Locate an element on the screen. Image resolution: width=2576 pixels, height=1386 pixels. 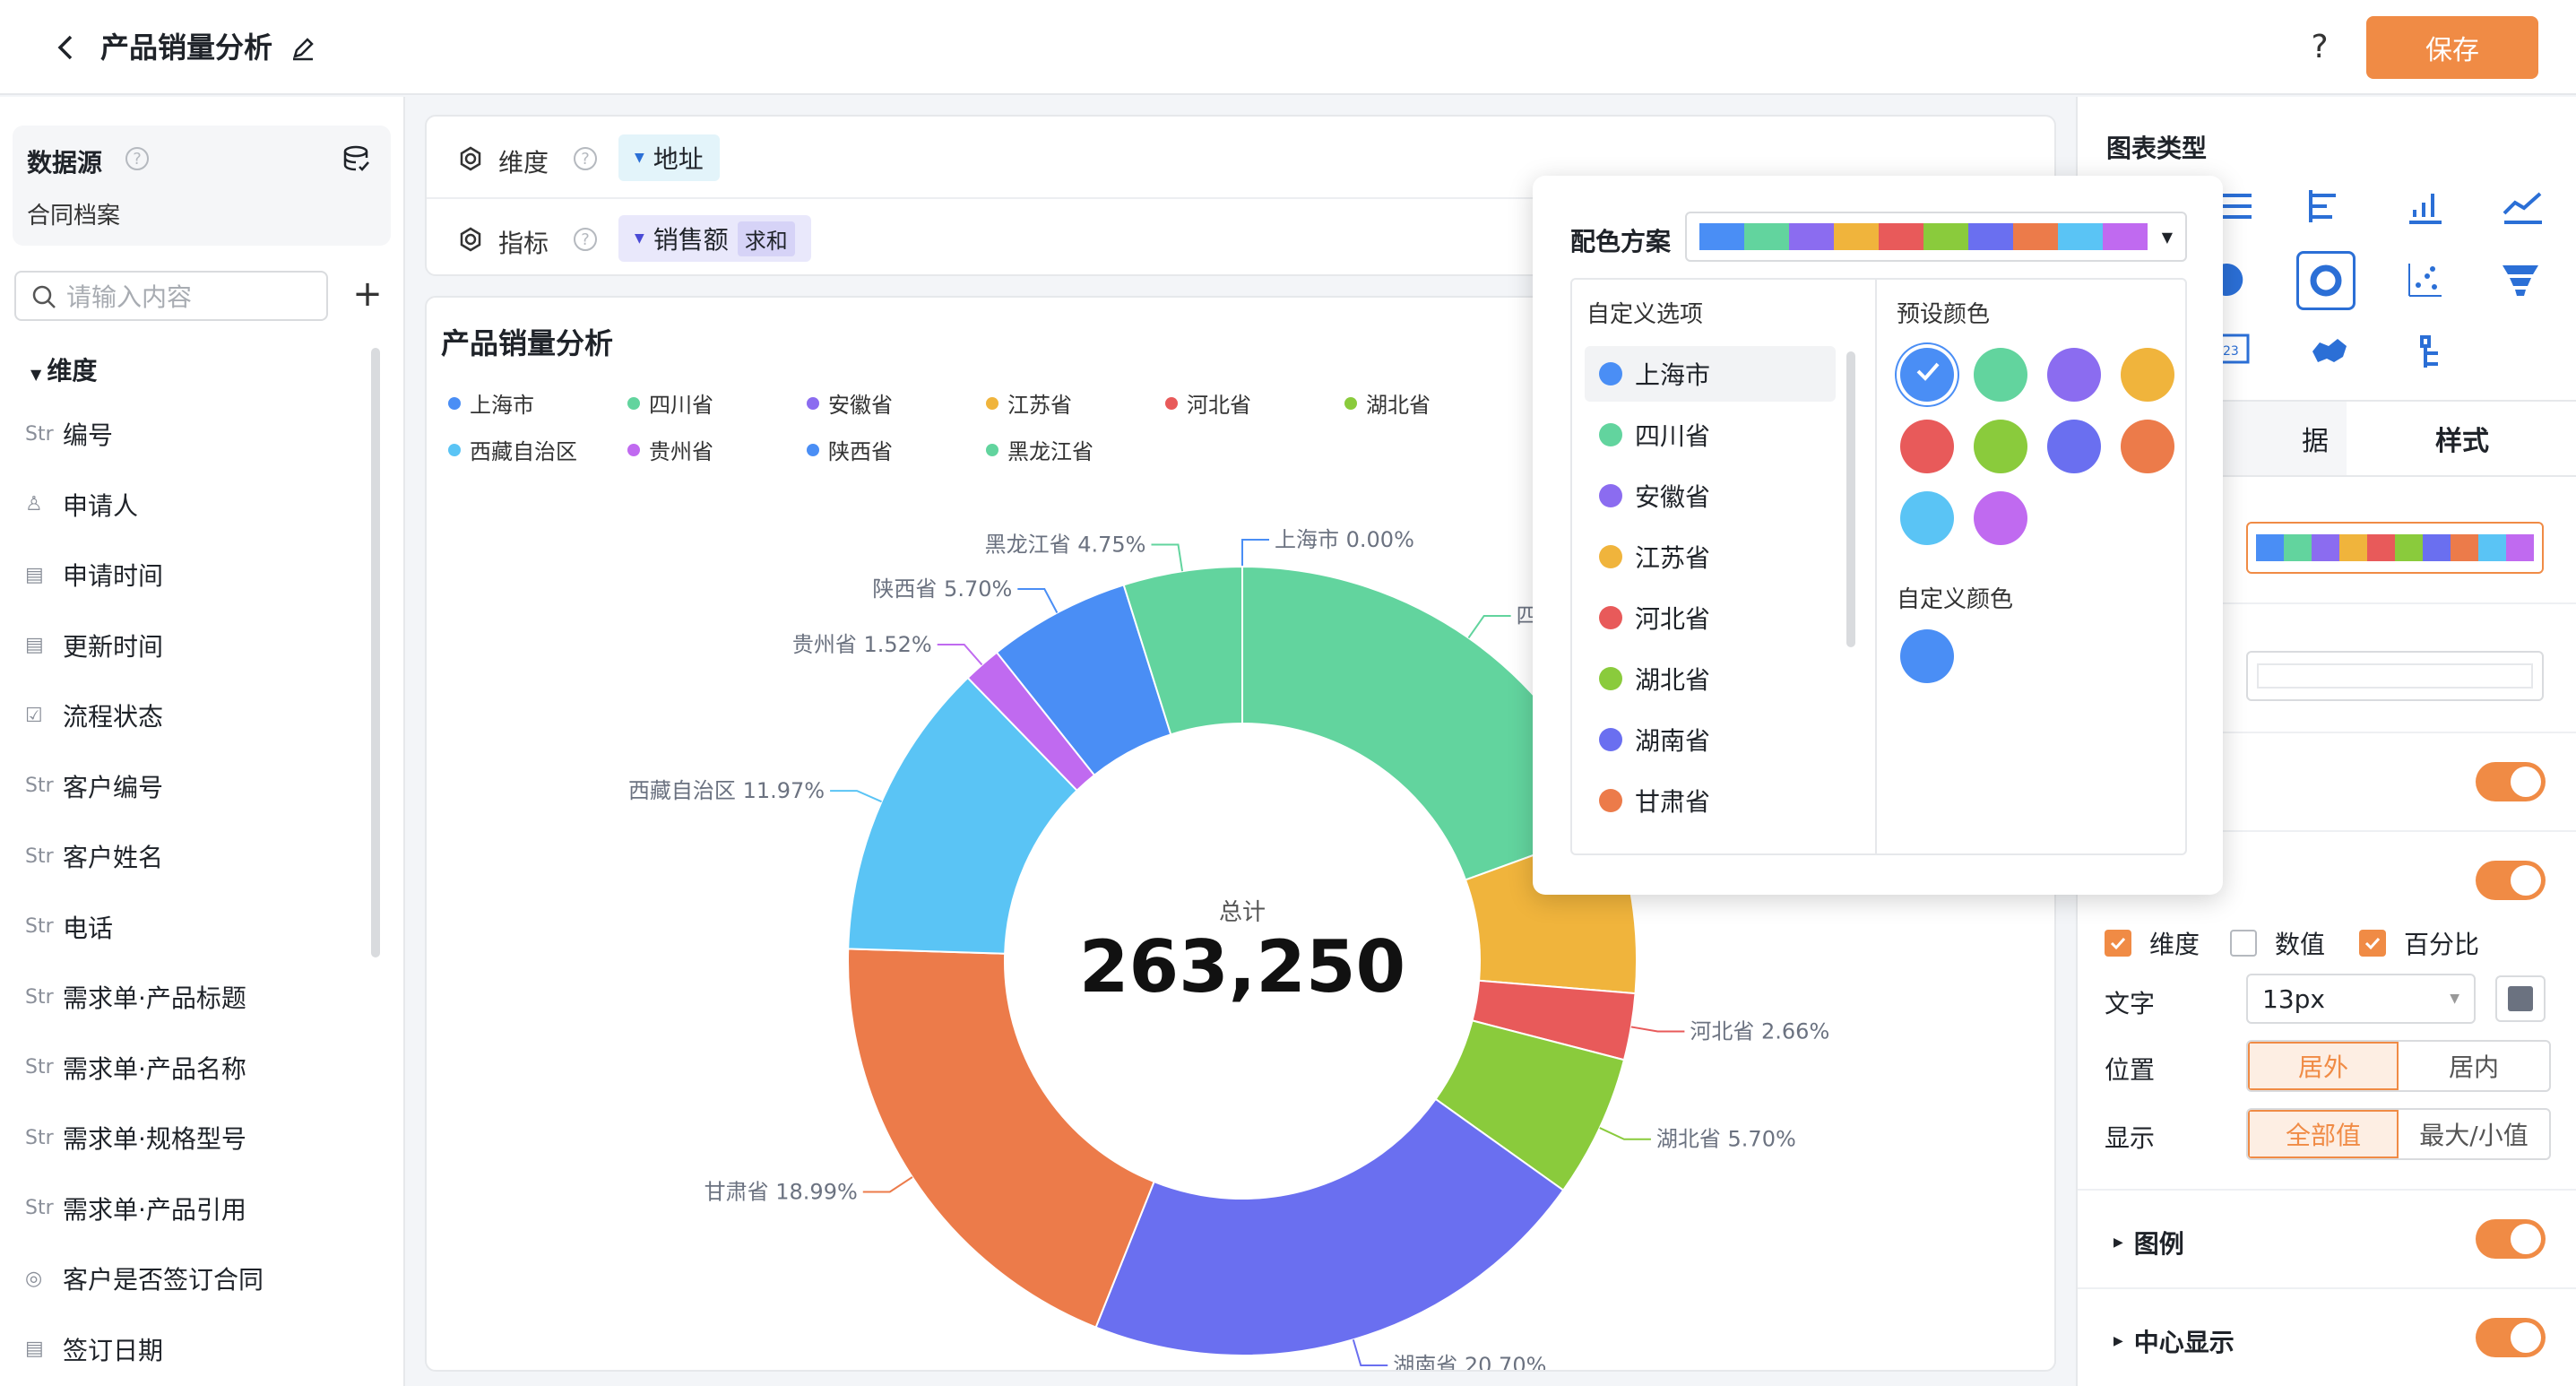
edit-title-button is located at coordinates (303, 48).